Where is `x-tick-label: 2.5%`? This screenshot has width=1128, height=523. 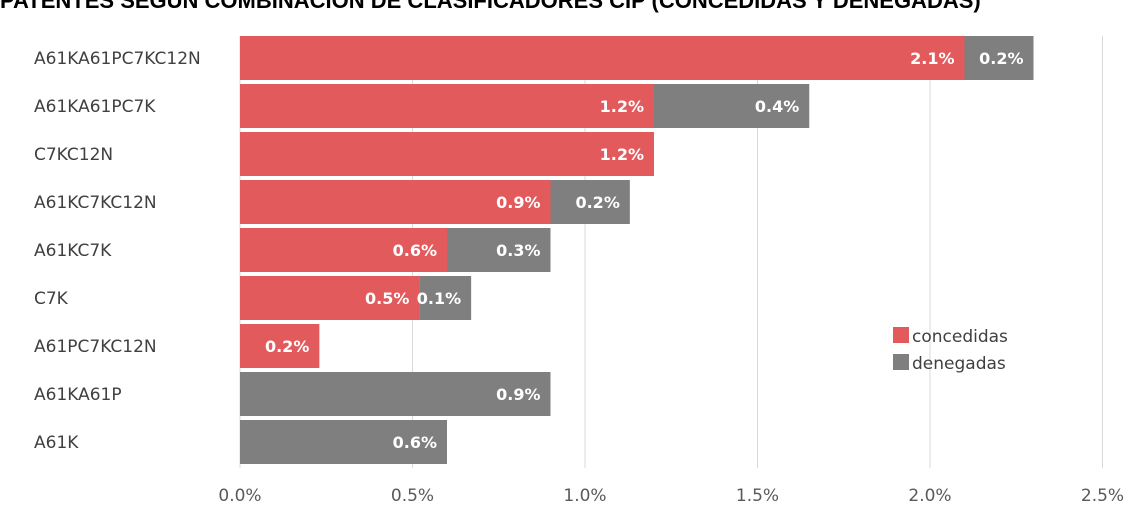
x-tick-label: 2.5% is located at coordinates (1102, 496).